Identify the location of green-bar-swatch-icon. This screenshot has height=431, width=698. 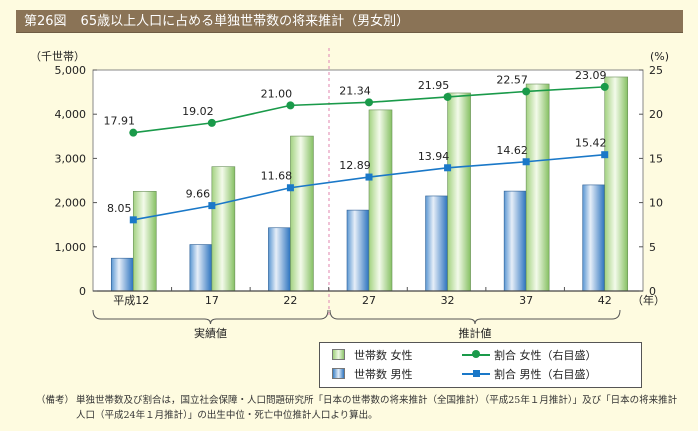
(338, 354).